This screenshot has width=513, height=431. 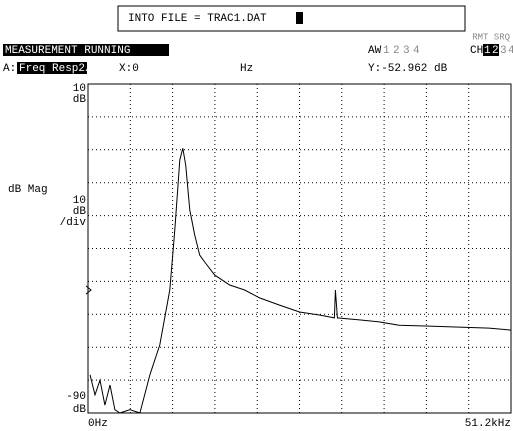 What do you see at coordinates (197, 19) in the screenshot?
I see `input-text: INTO FILE = TRAC1.DAT` at bounding box center [197, 19].